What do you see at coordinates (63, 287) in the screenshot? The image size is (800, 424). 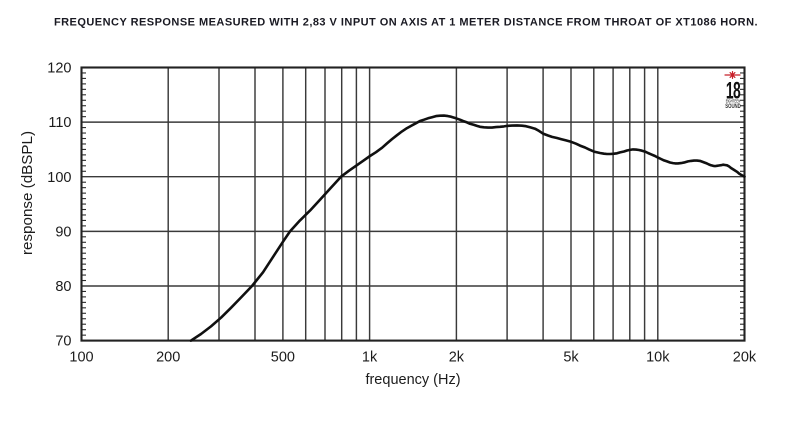 I see `svg-text: 80` at bounding box center [63, 287].